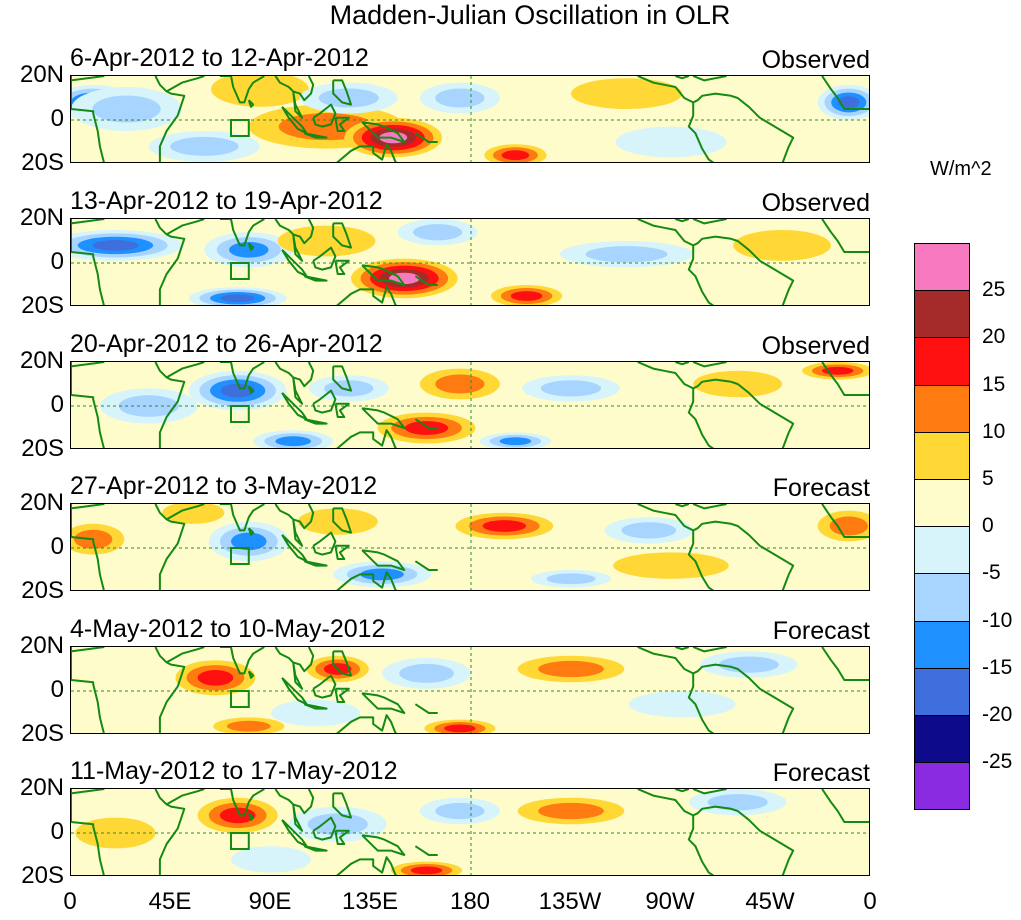 This screenshot has width=1021, height=920. Describe the element at coordinates (670, 901) in the screenshot. I see `longitude-label: 90W` at that location.